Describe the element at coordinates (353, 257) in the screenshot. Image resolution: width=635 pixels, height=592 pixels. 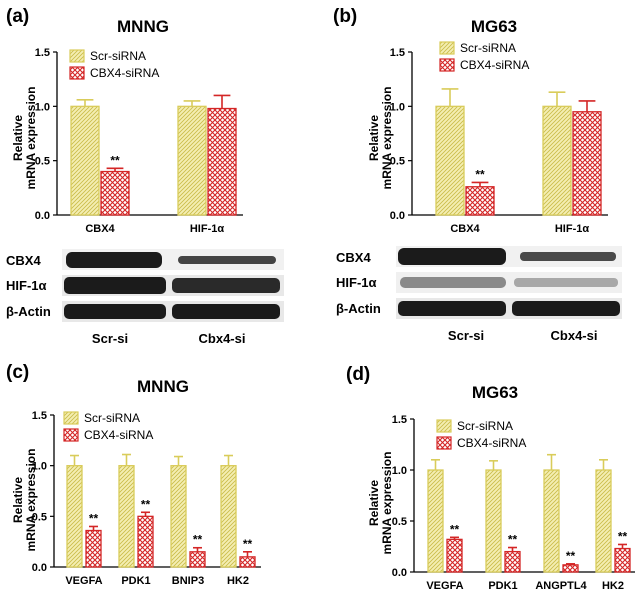
I see `panel-b-blot-label-cbx4: CBX4` at that location.